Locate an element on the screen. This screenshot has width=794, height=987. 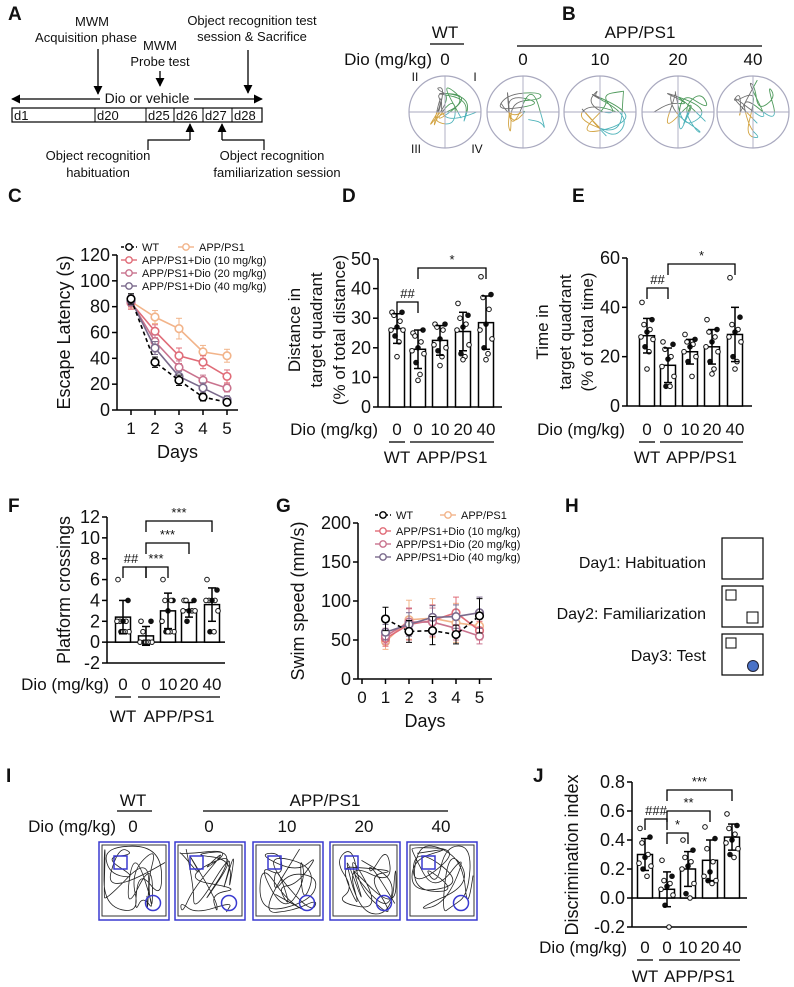
y-tick-label: 60 is located at coordinates (100, 333).